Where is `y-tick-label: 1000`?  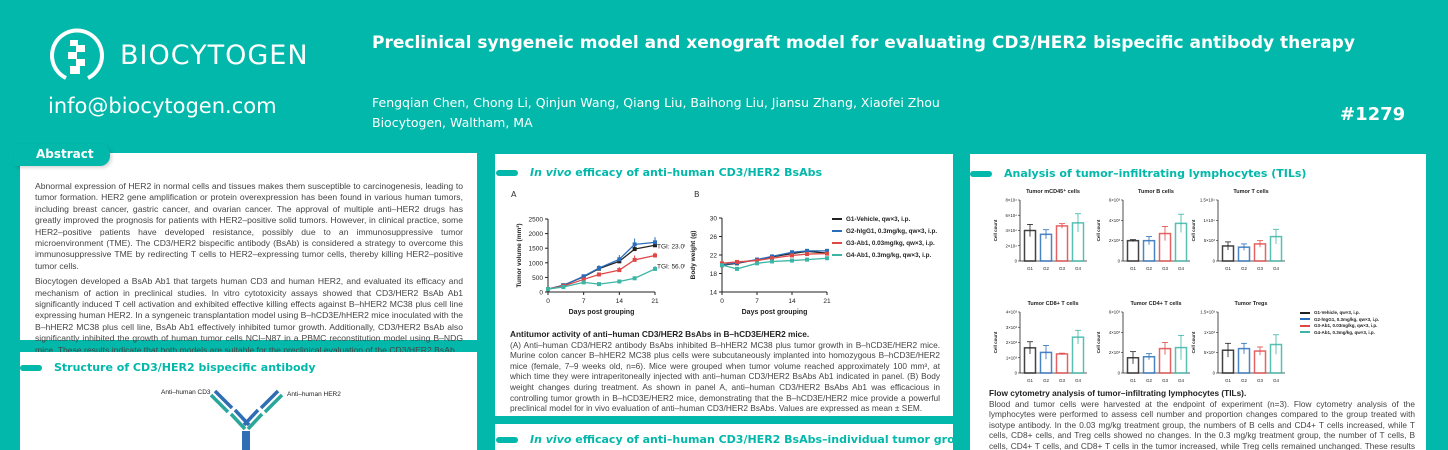 y-tick-label: 1000 is located at coordinates (536, 263).